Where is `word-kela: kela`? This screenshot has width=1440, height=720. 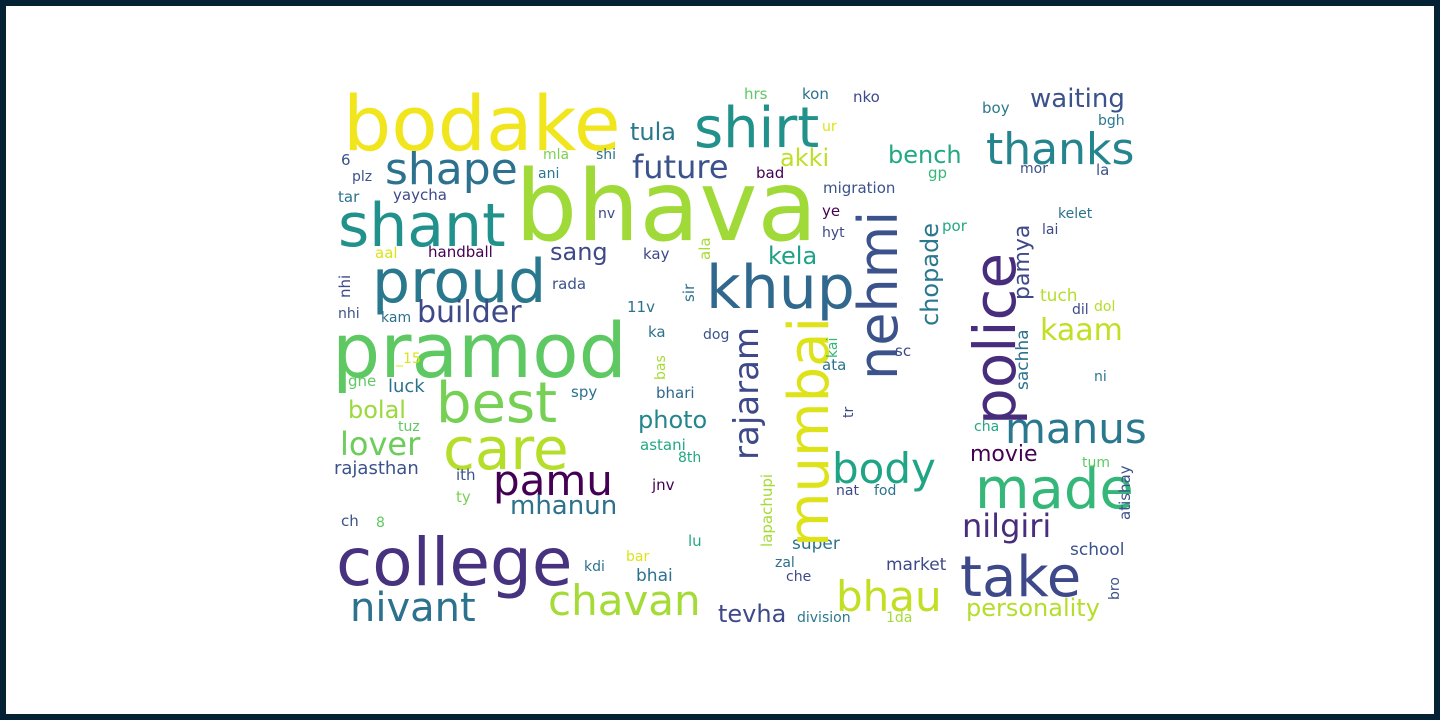
word-kela: kela is located at coordinates (793, 256).